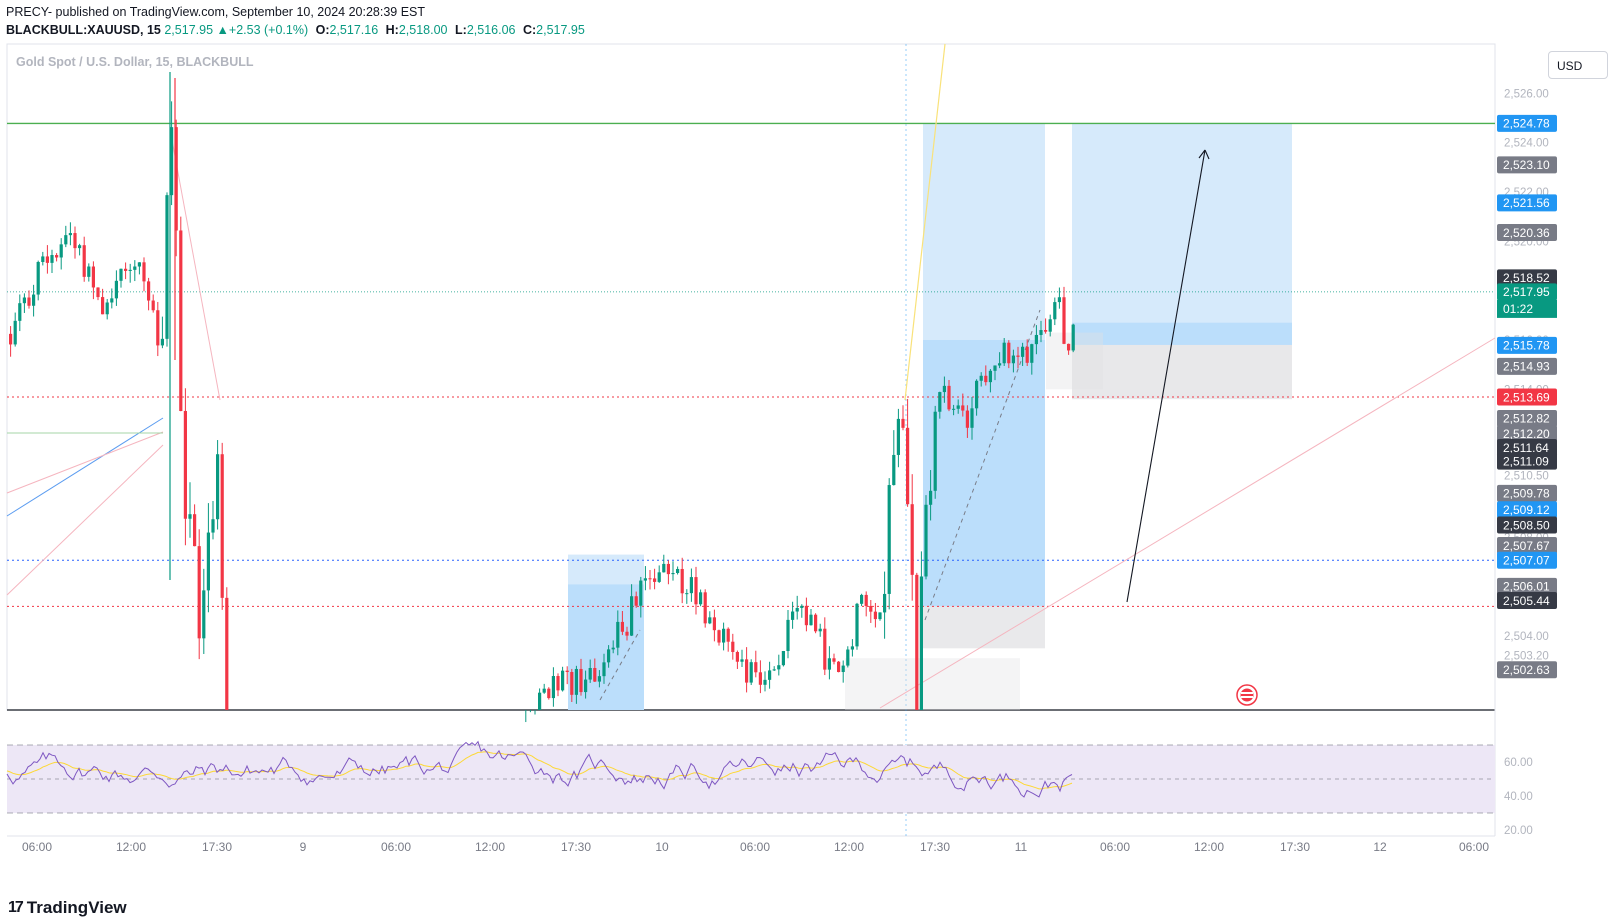 This screenshot has height=922, width=1612. What do you see at coordinates (1527, 165) in the screenshot?
I see `price-label: 2,523.10` at bounding box center [1527, 165].